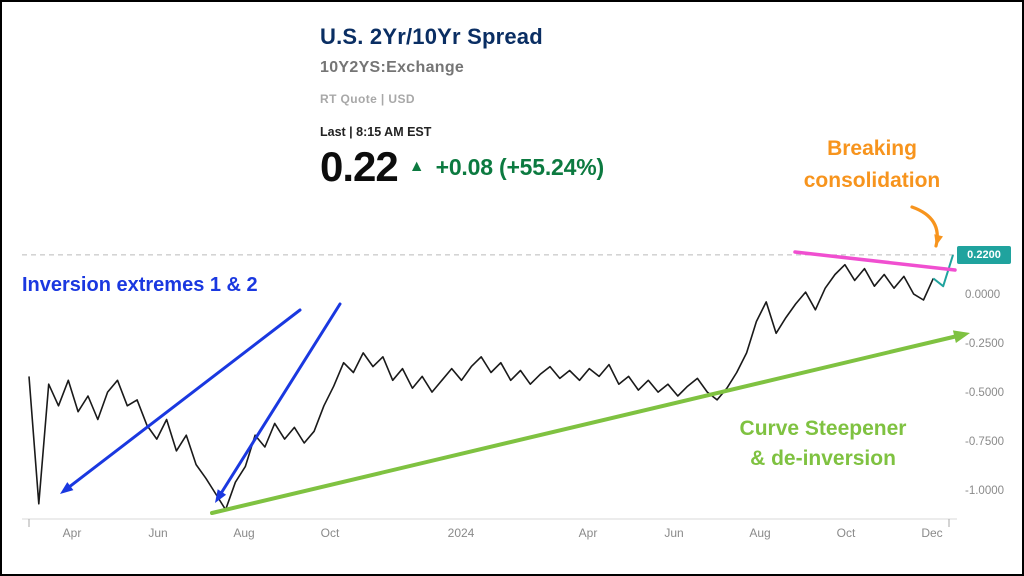 This screenshot has width=1024, height=576. I want to click on price-row: 0.22 ▲ +0.08 (+55.24%), so click(462, 167).